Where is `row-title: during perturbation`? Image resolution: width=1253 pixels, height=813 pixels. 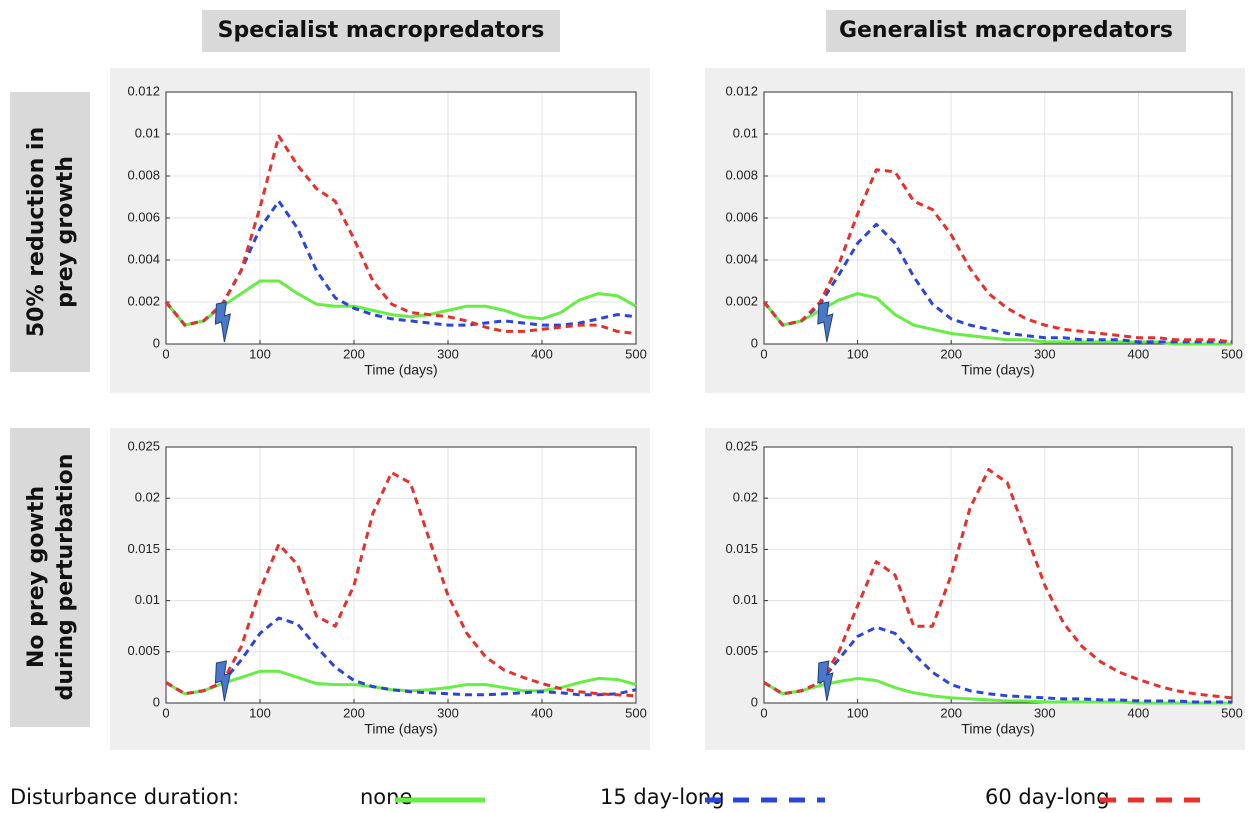
row-title: during perturbation is located at coordinates (65, 577).